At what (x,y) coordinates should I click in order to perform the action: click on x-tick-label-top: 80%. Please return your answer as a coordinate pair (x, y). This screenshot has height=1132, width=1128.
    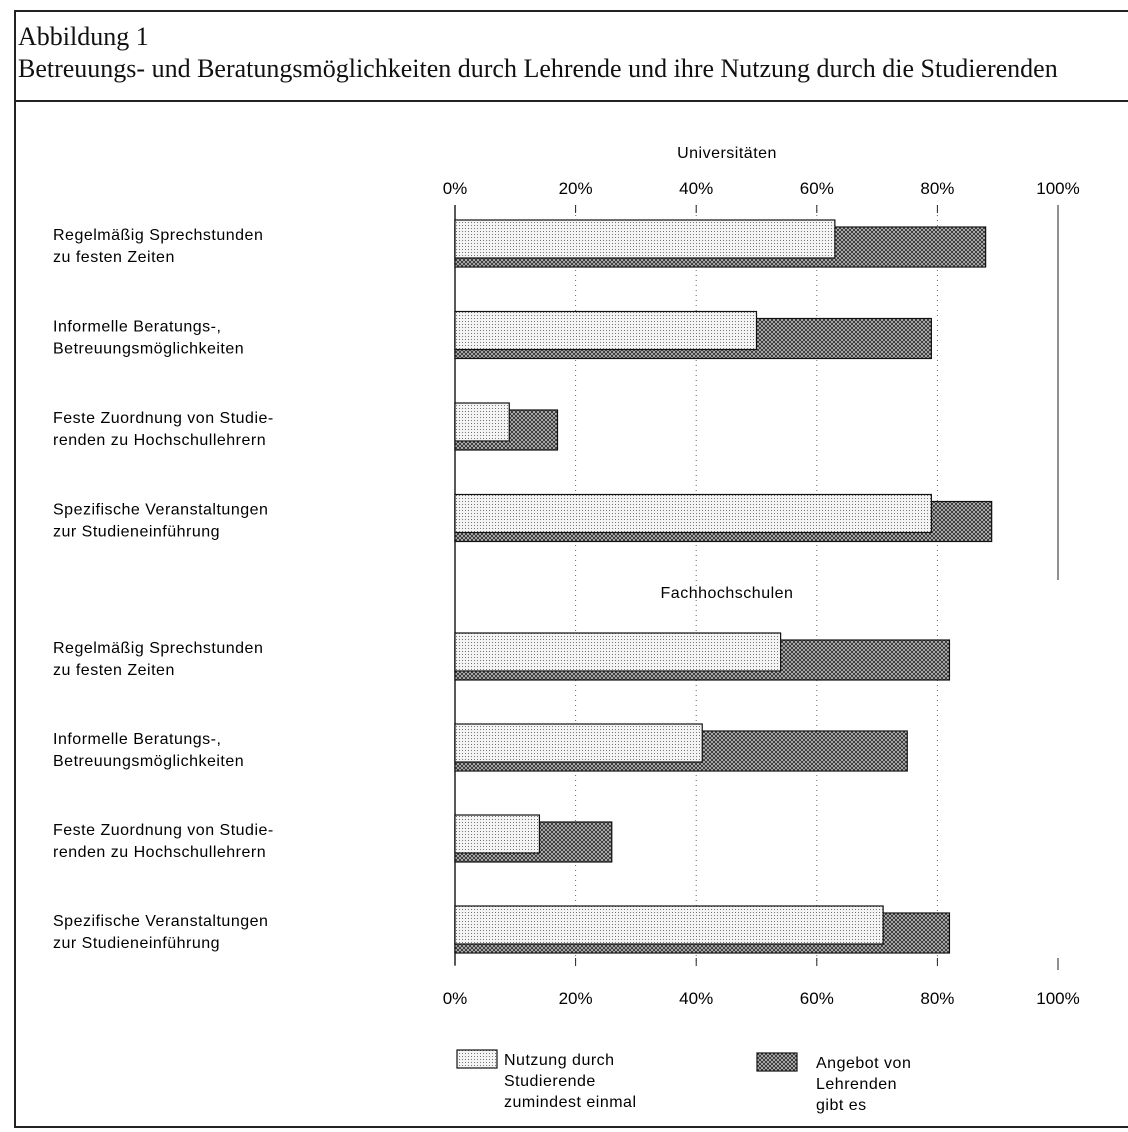
    Looking at the image, I should click on (937, 188).